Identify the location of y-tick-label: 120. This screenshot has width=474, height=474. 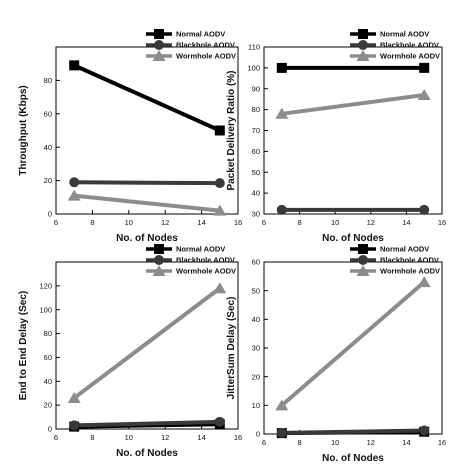
(45, 285).